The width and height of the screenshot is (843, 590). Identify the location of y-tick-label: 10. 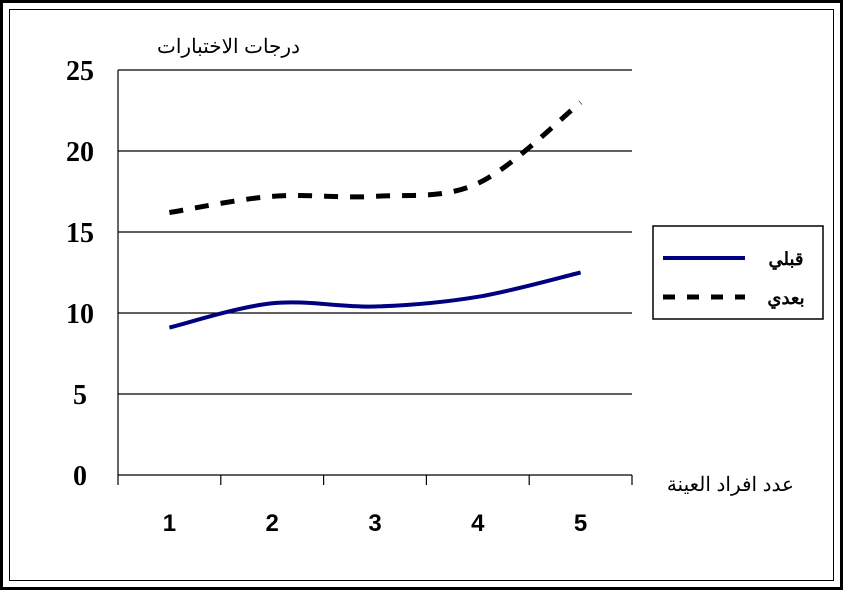
(80, 314).